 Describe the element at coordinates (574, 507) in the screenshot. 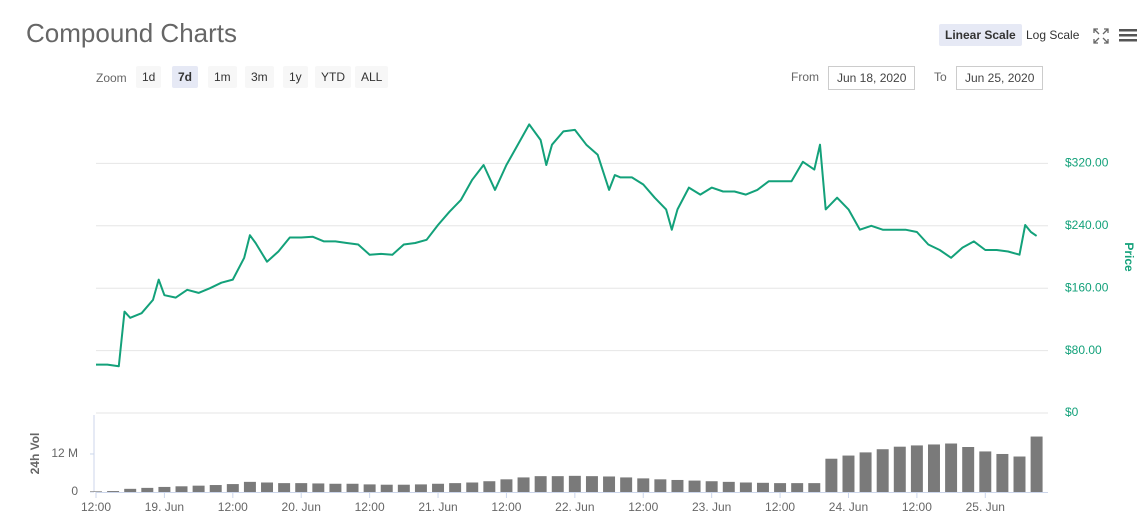

I see `x-tick-label: 22. Jun` at that location.